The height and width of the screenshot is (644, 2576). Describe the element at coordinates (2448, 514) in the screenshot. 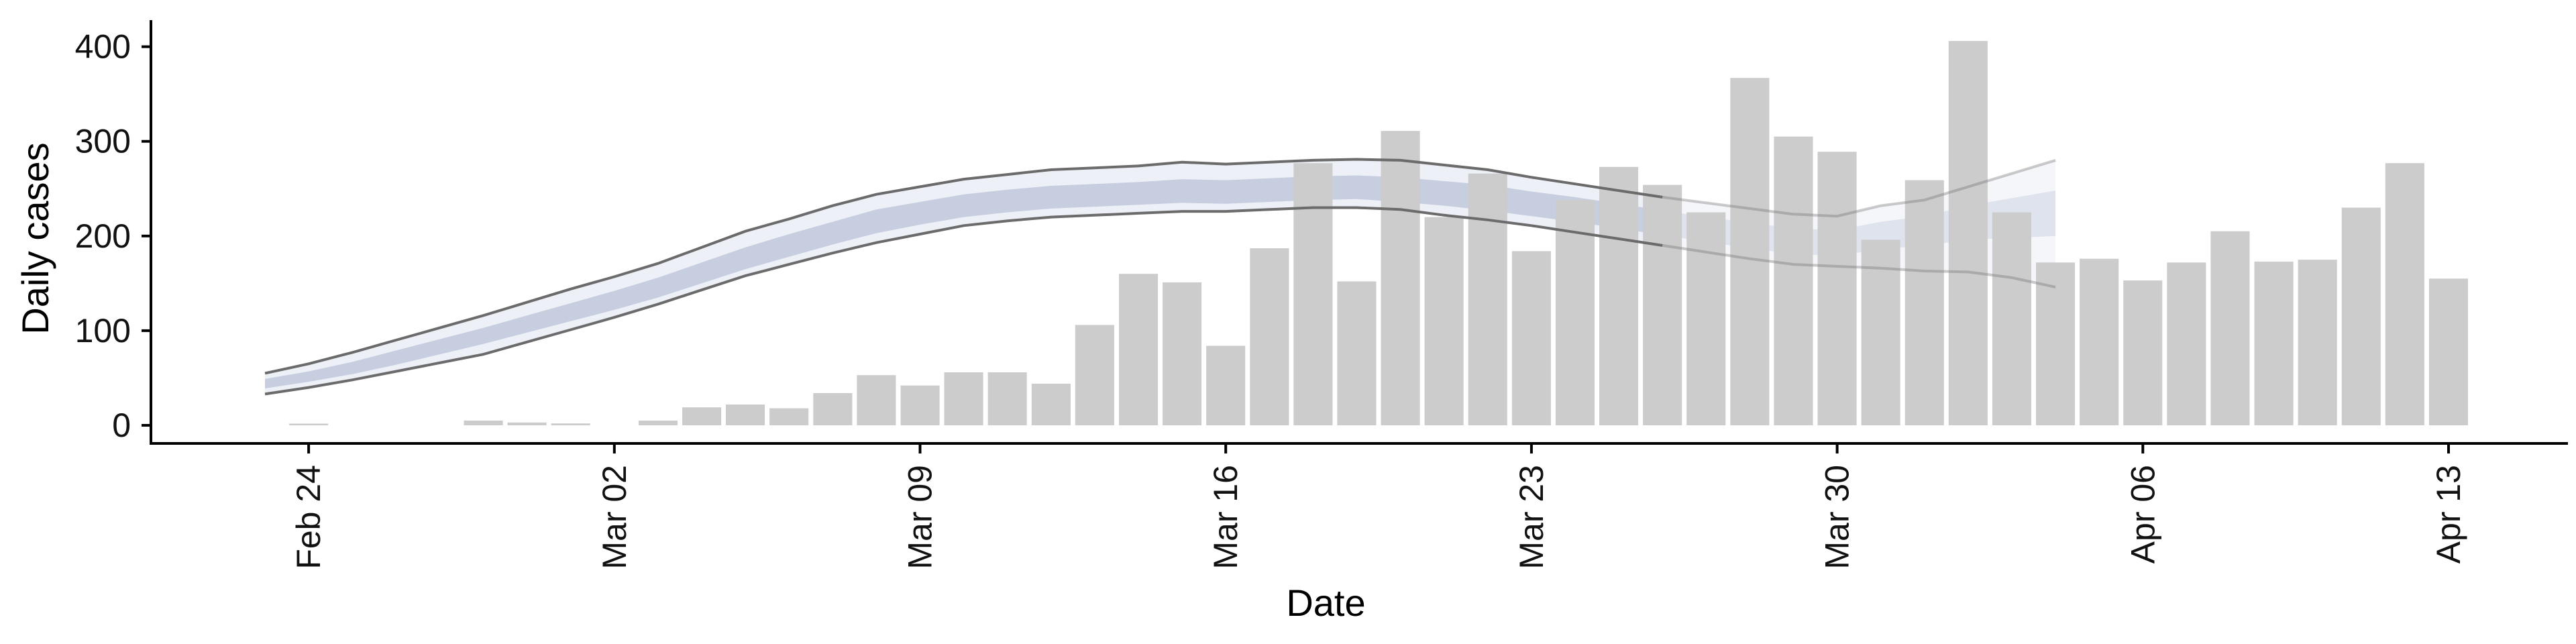

I see `x-tick-label-apr-13: Apr 13` at that location.